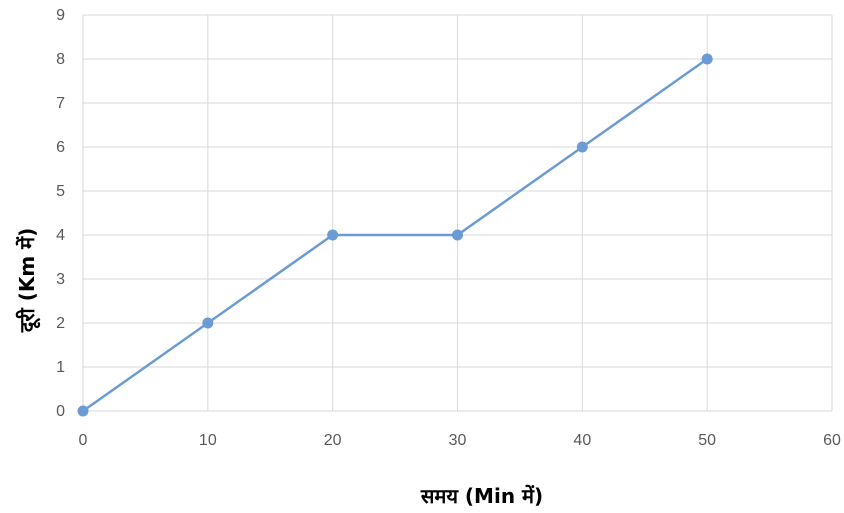 The image size is (844, 513). I want to click on y-tick-label: 1, so click(60, 367).